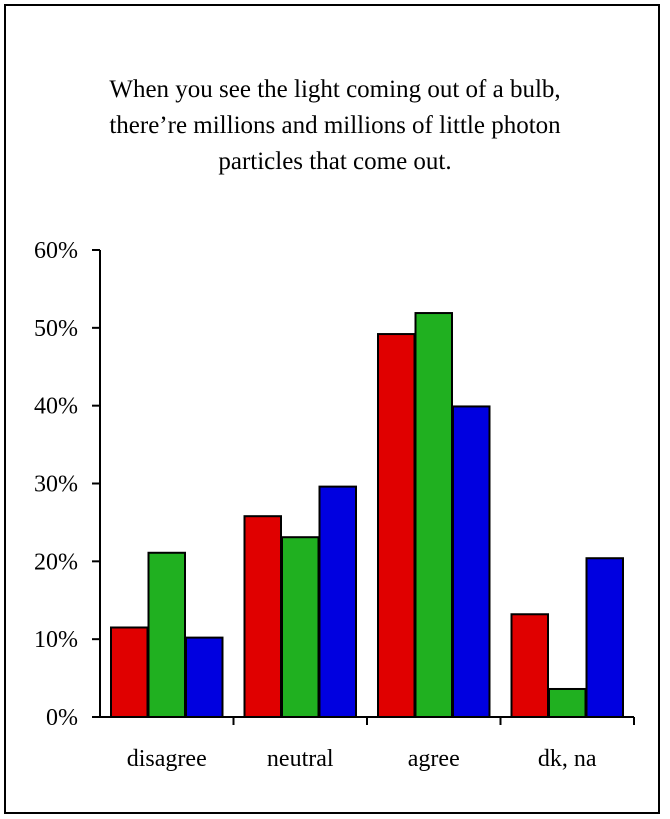 This screenshot has width=670, height=819. I want to click on y-tick-label: 60%, so click(56, 251).